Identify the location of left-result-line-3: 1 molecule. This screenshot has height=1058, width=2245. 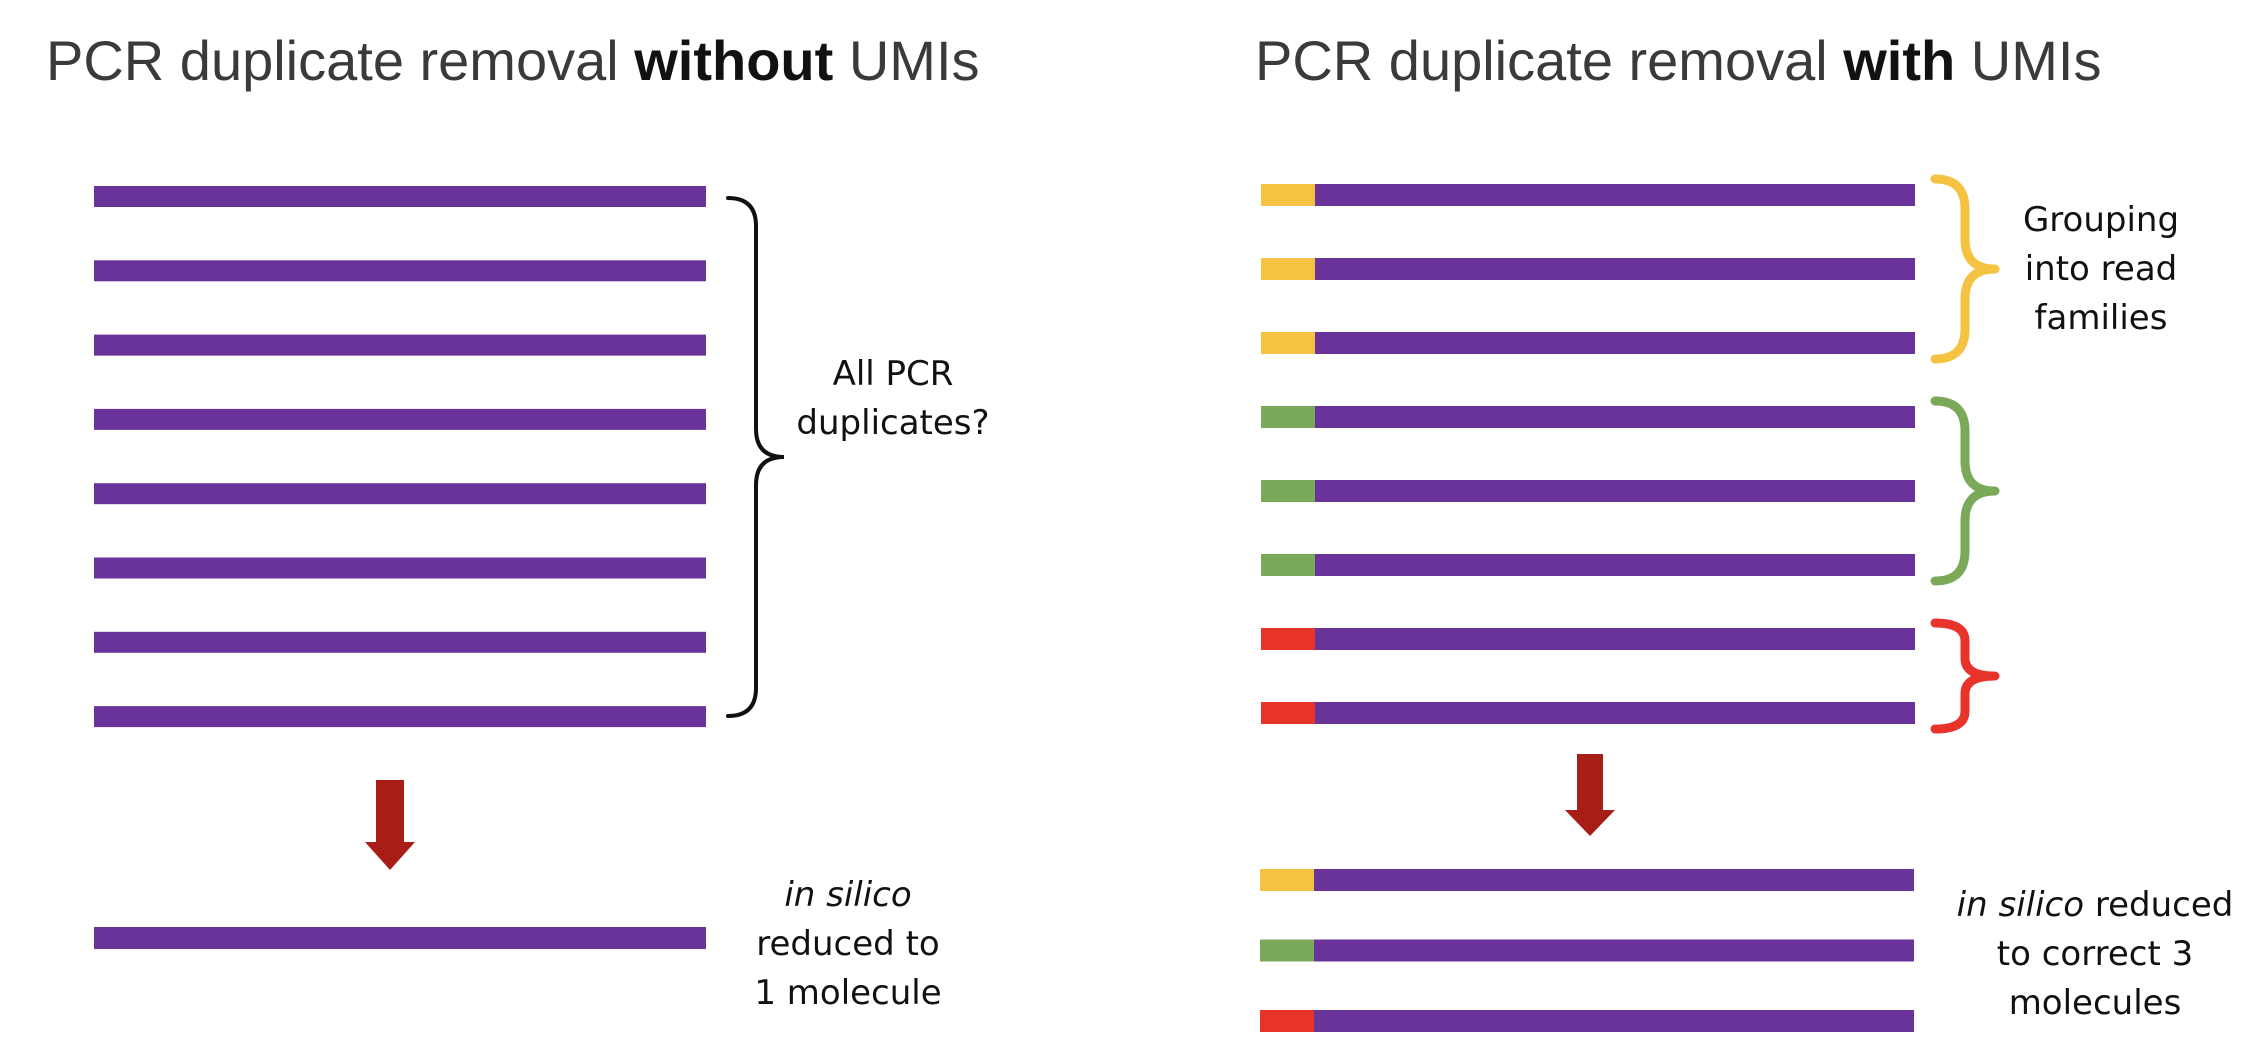
(848, 993).